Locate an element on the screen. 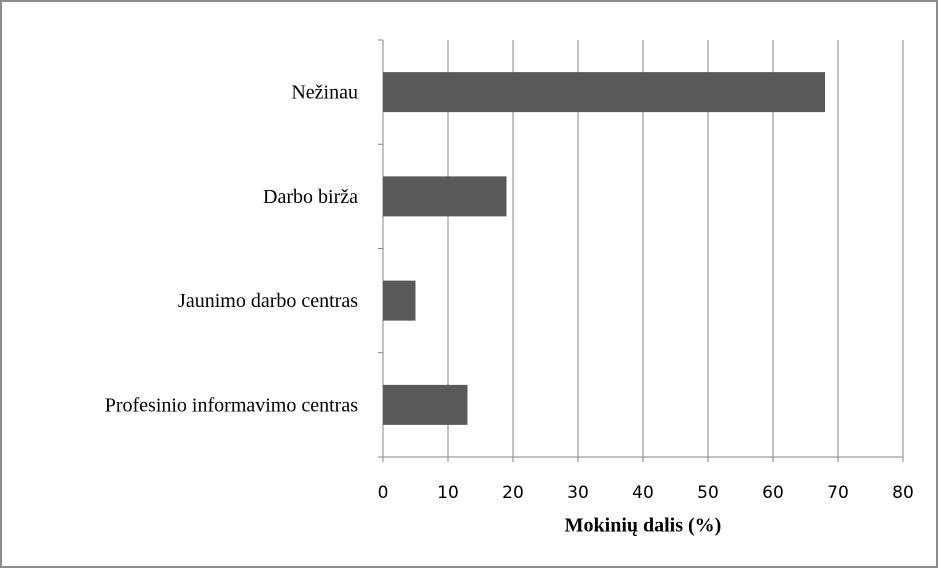  x-tick-label: 30 is located at coordinates (578, 493).